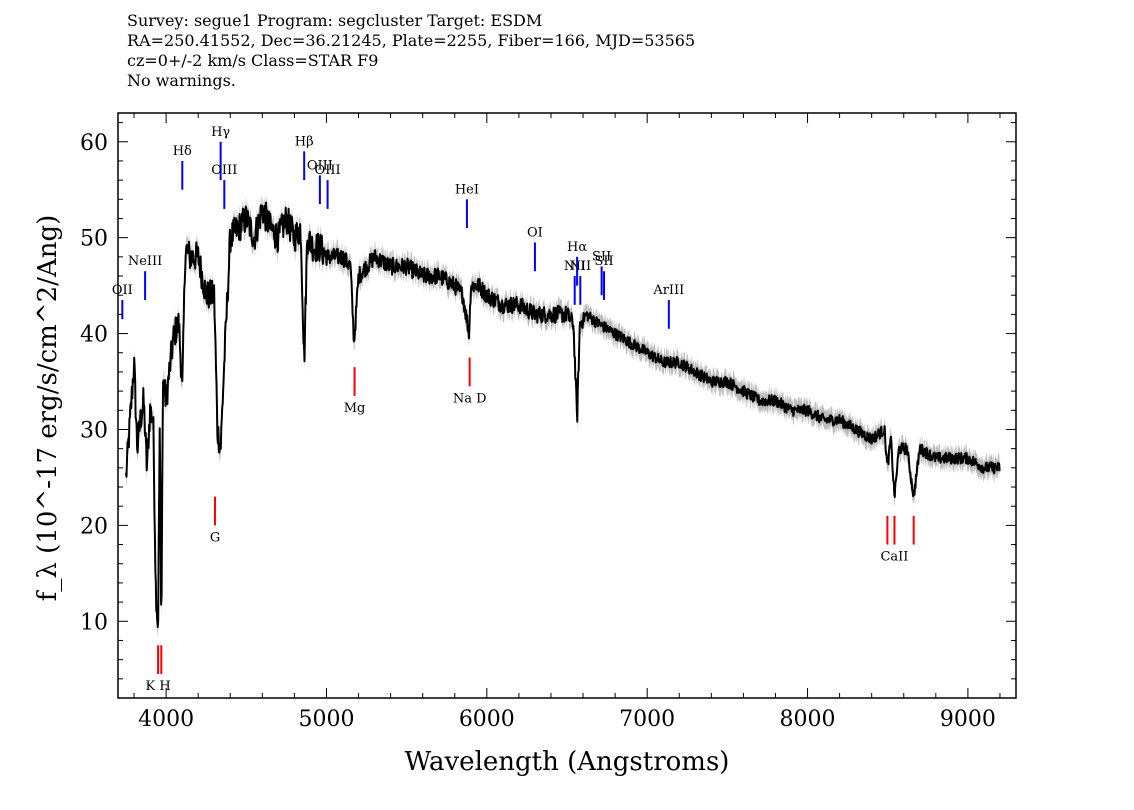  Describe the element at coordinates (122, 290) in the screenshot. I see `emission-line-label-0: OII` at that location.